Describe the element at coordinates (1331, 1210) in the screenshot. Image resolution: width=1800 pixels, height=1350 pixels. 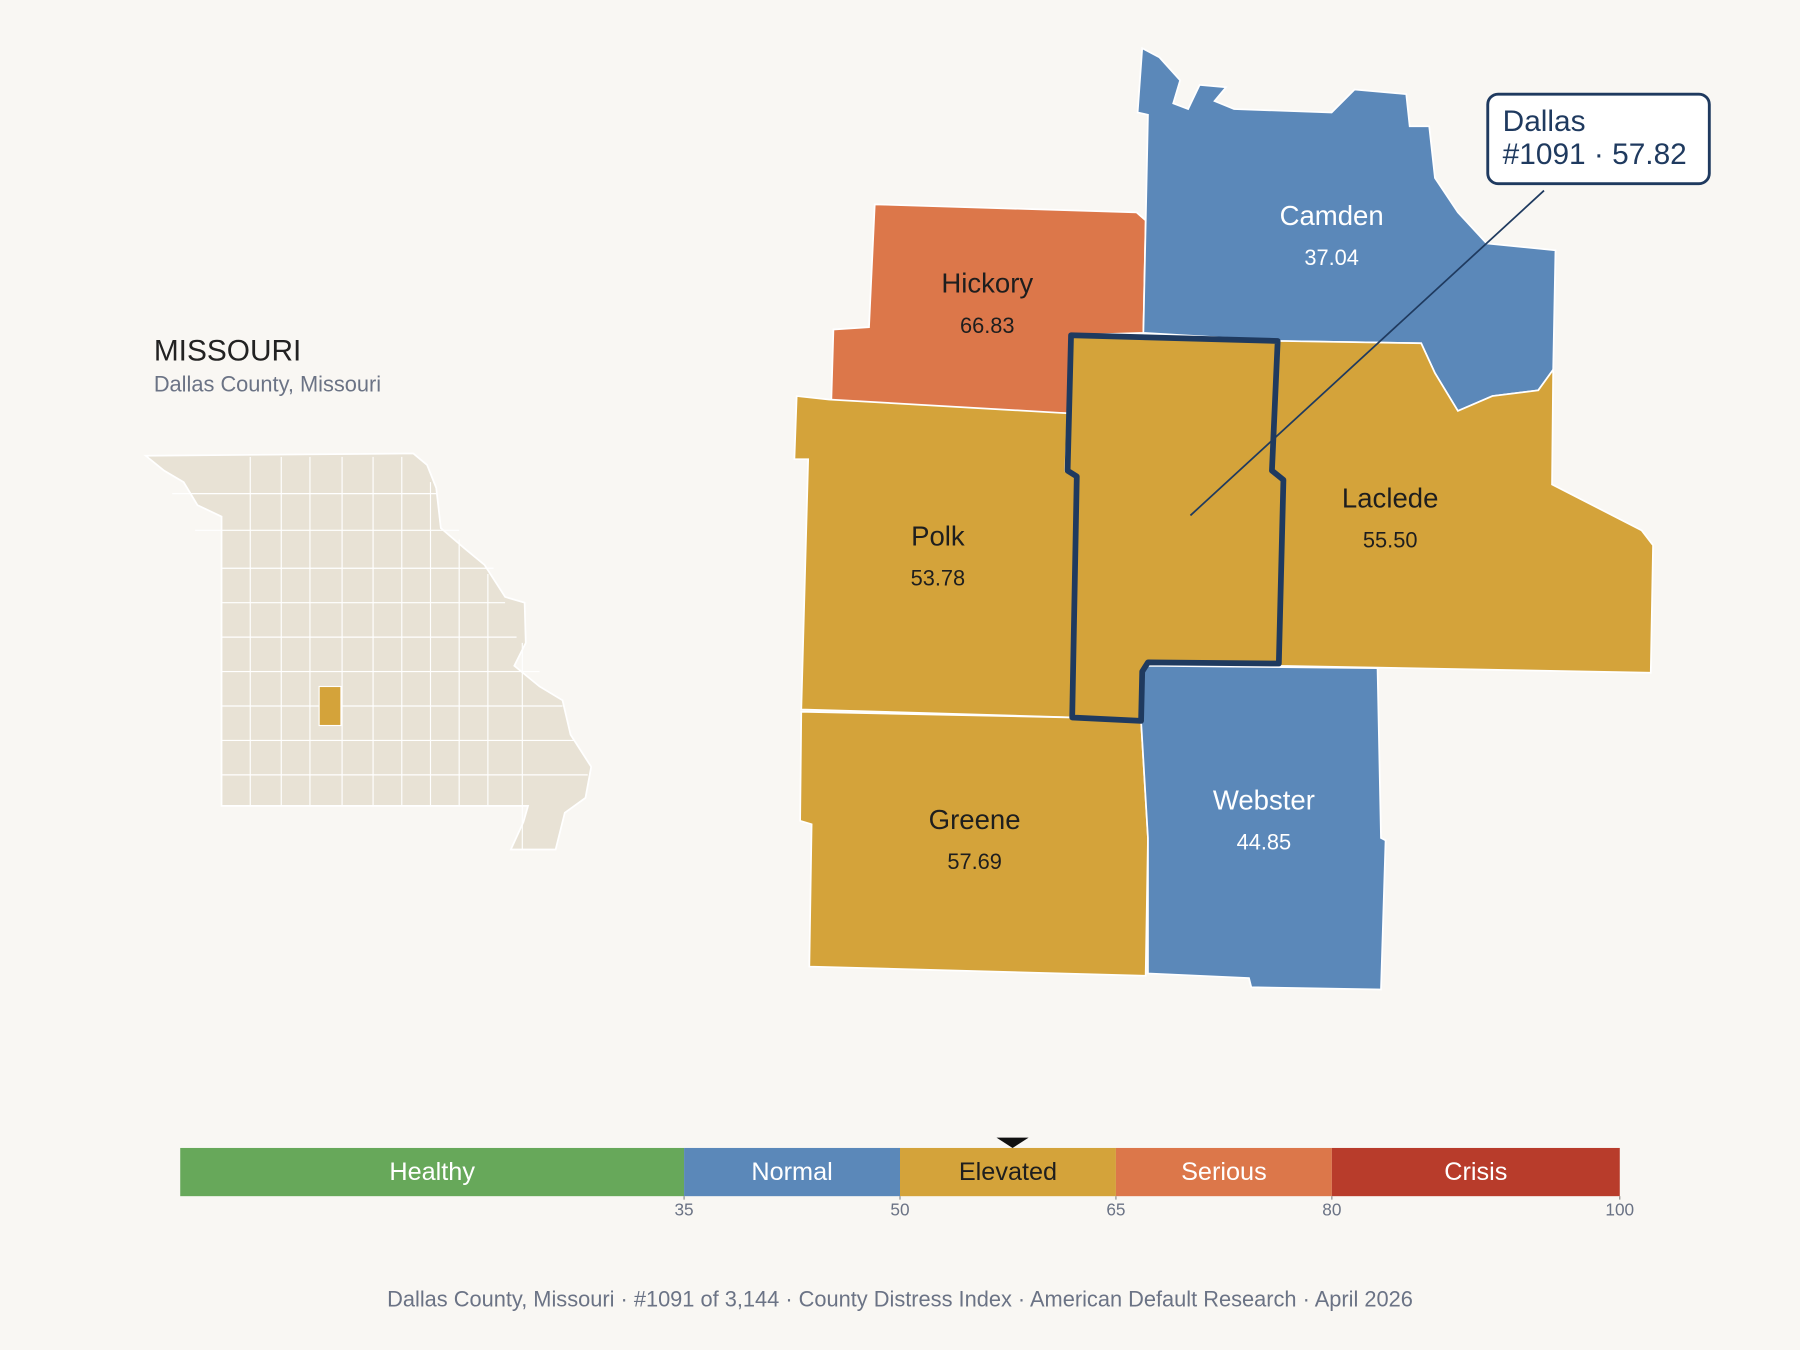
I see `legend-tick-label: 80` at that location.